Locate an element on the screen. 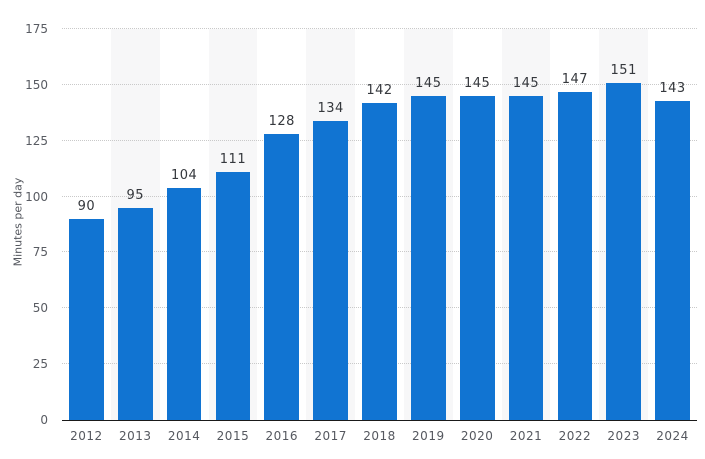 This screenshot has width=705, height=459. y-tick-label-100: 100 is located at coordinates (36, 196).